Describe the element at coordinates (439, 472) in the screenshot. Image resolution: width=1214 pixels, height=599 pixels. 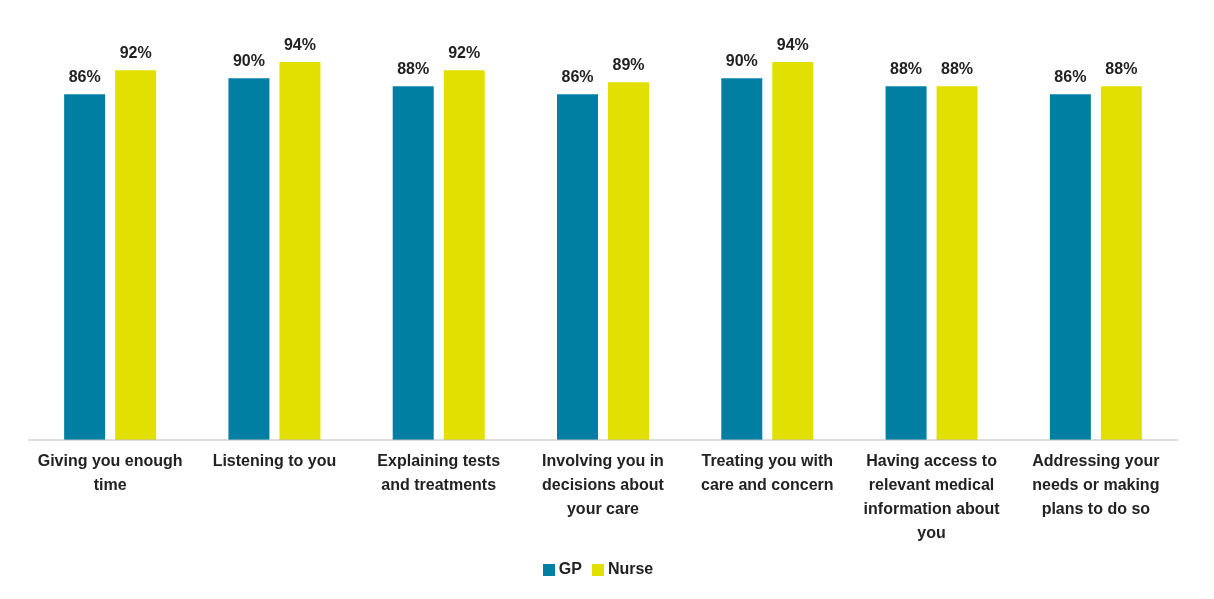
I see `x-tick-label: Explaining tests and treatments` at that location.